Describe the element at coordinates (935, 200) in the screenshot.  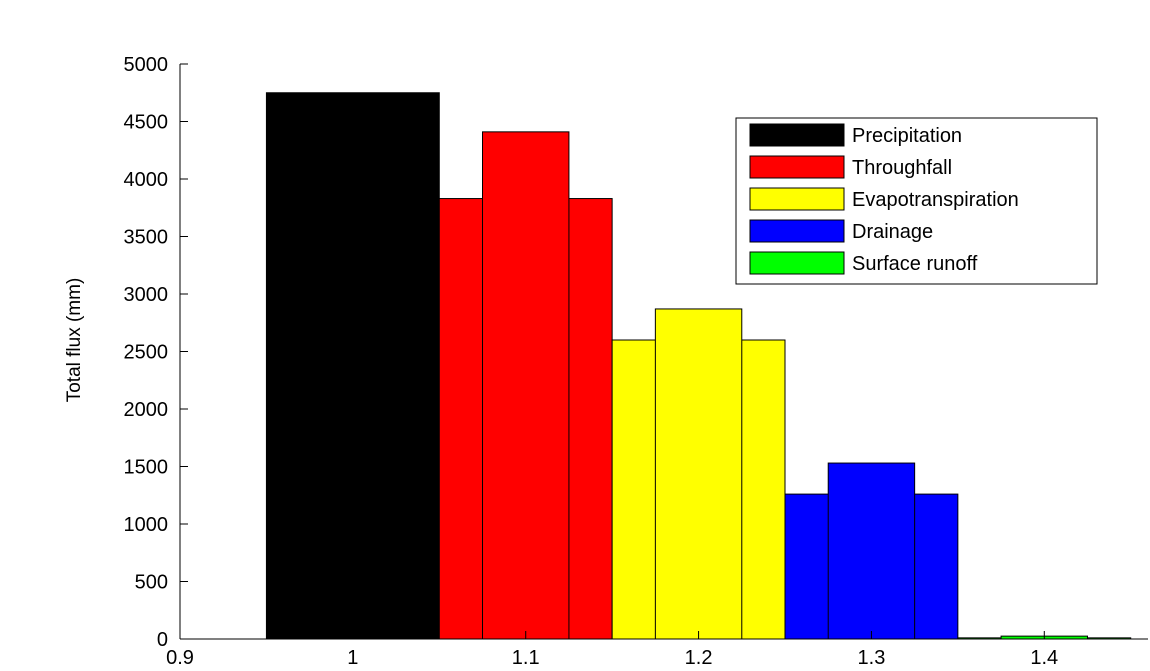
I see `legend-label-evapotranspiration: Evapotranspiration` at that location.